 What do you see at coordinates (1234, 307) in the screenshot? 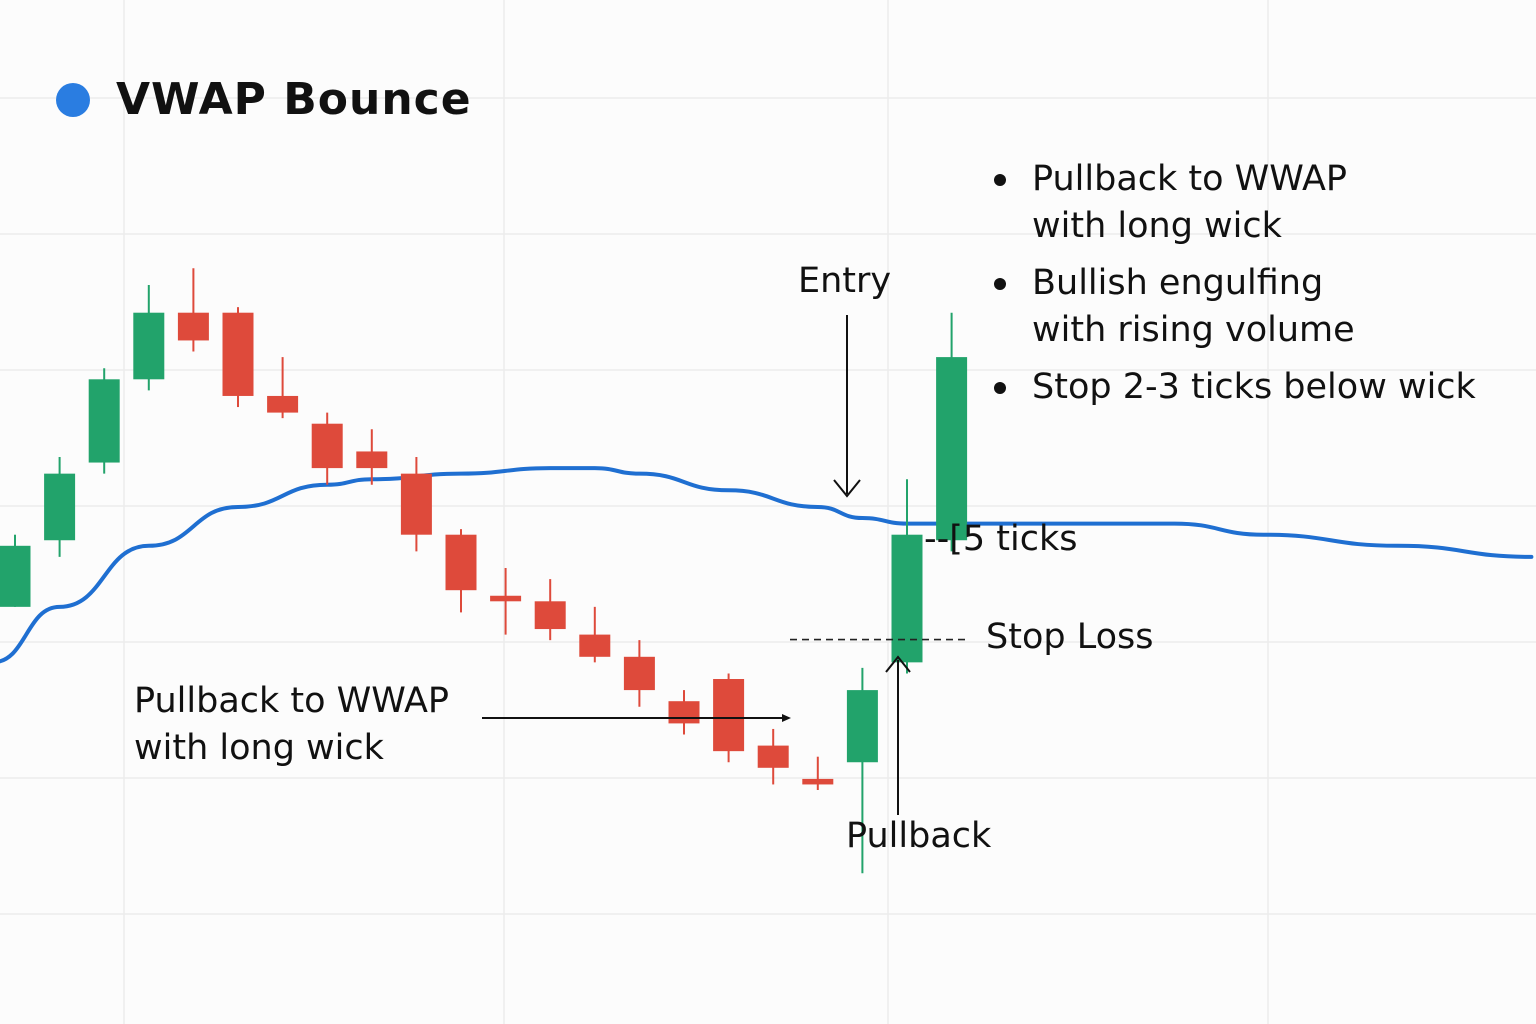
I see `bullet-item: Bullish engulfing with rising volume` at bounding box center [1234, 307].